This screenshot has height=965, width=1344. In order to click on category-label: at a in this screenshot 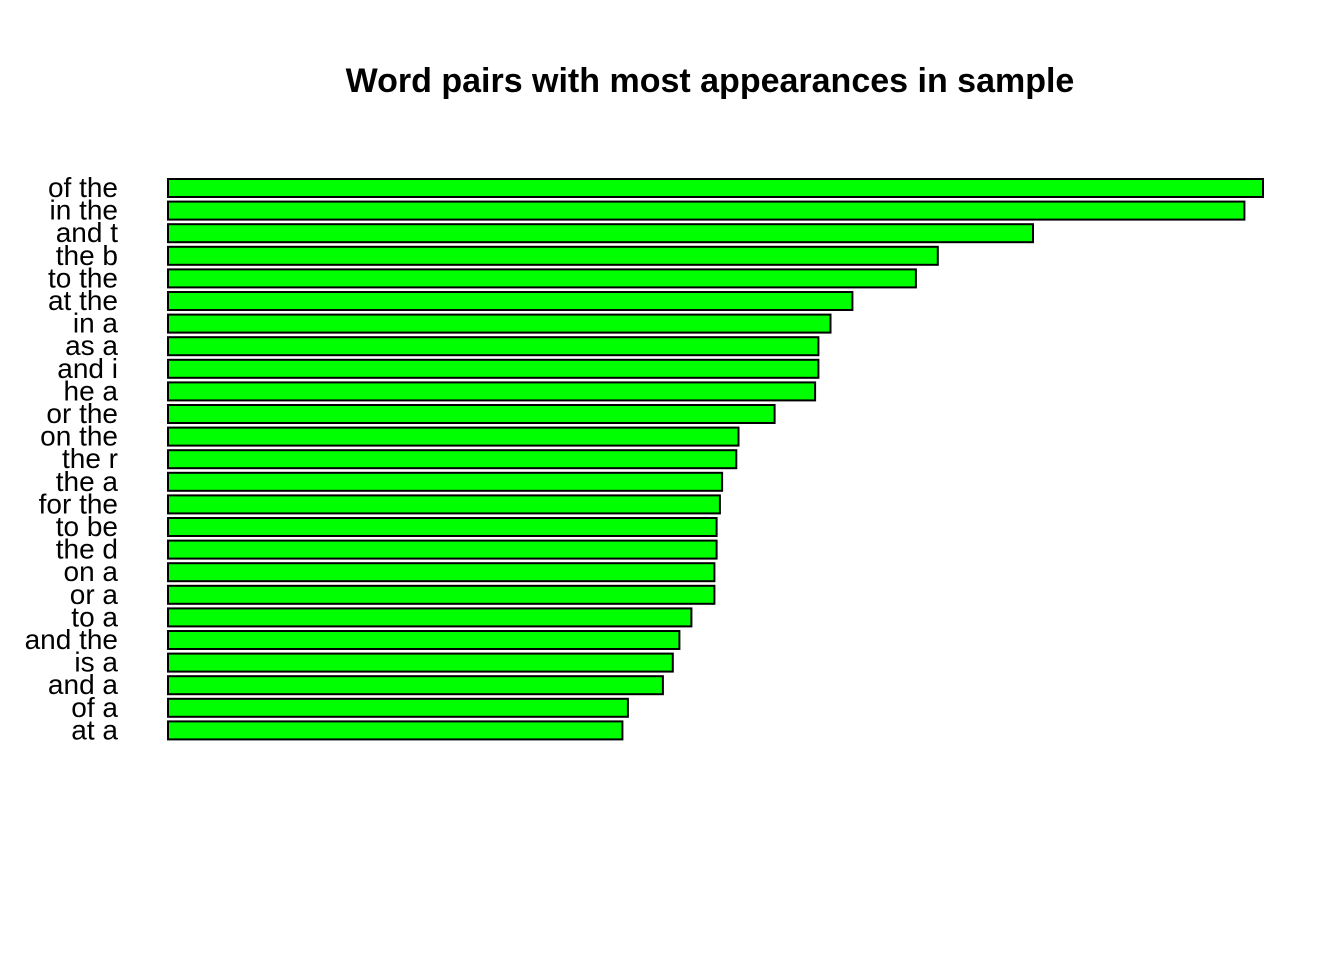, I will do `click(94, 729)`.